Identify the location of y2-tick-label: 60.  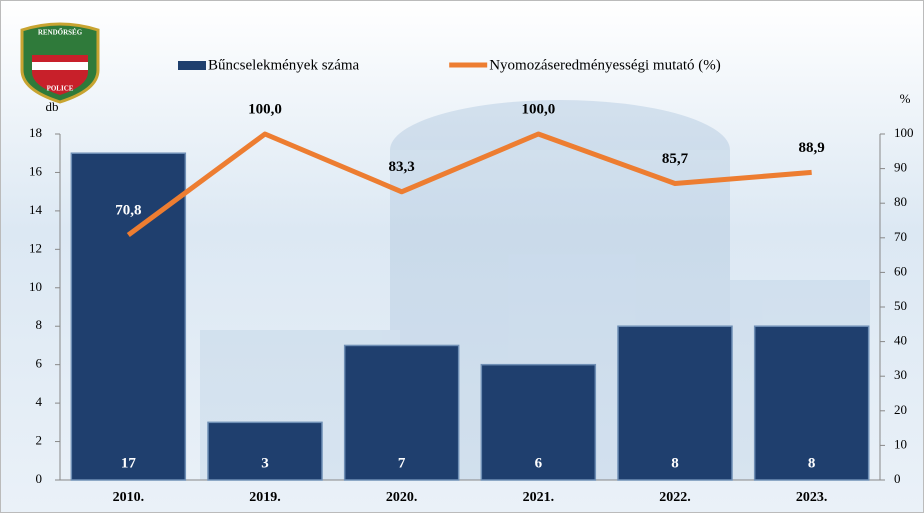
(900, 270).